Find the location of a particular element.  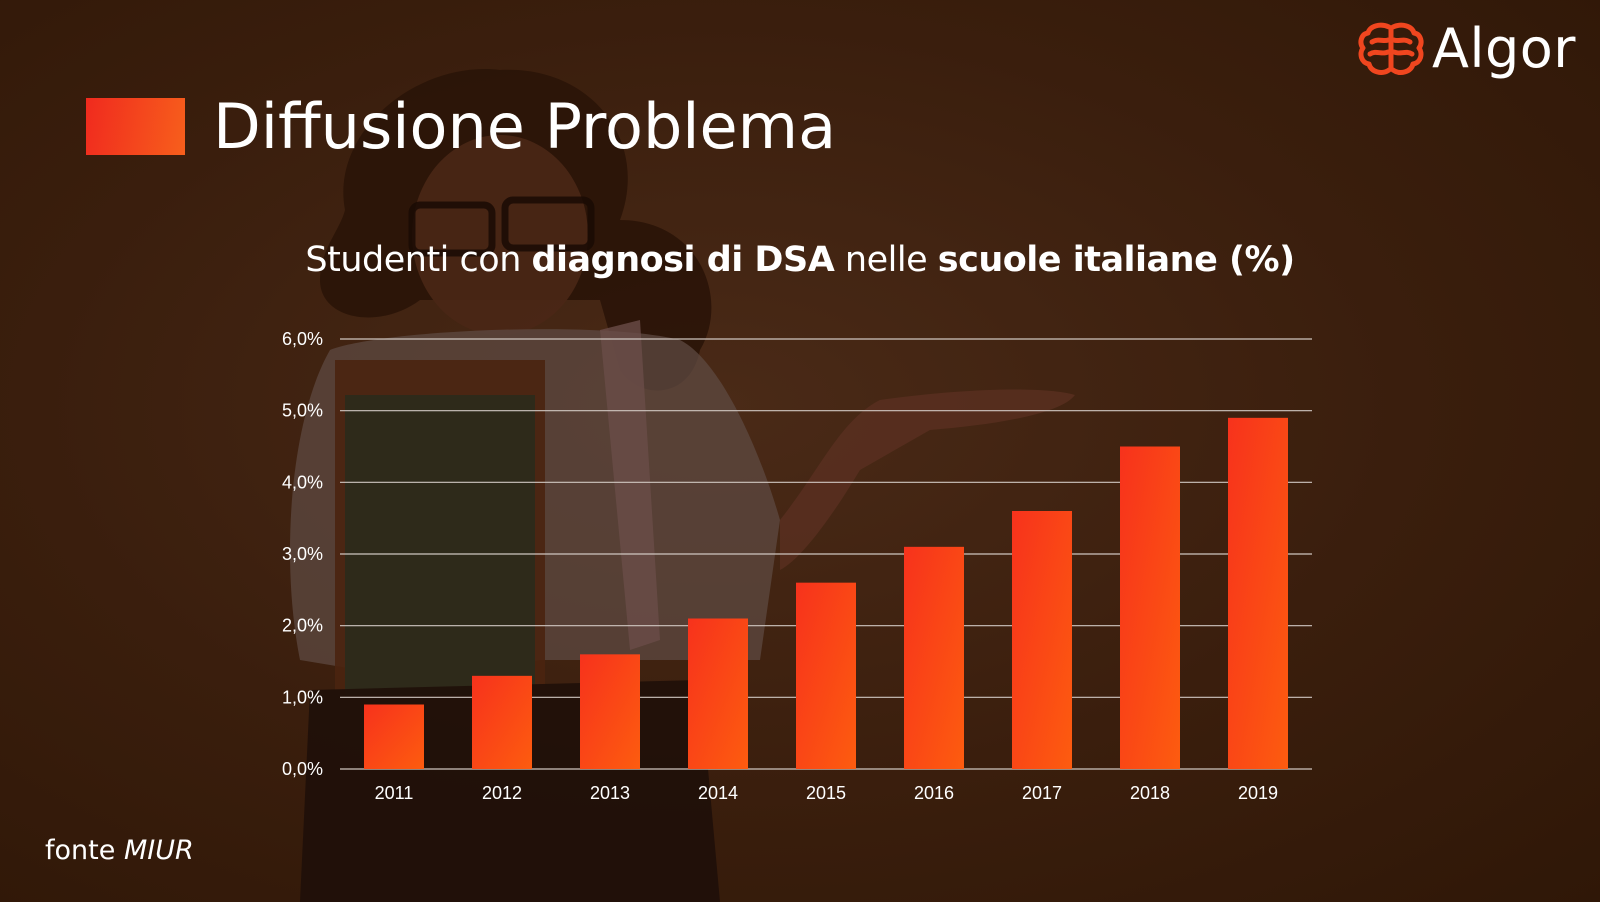

bar-2012 is located at coordinates (502, 722).